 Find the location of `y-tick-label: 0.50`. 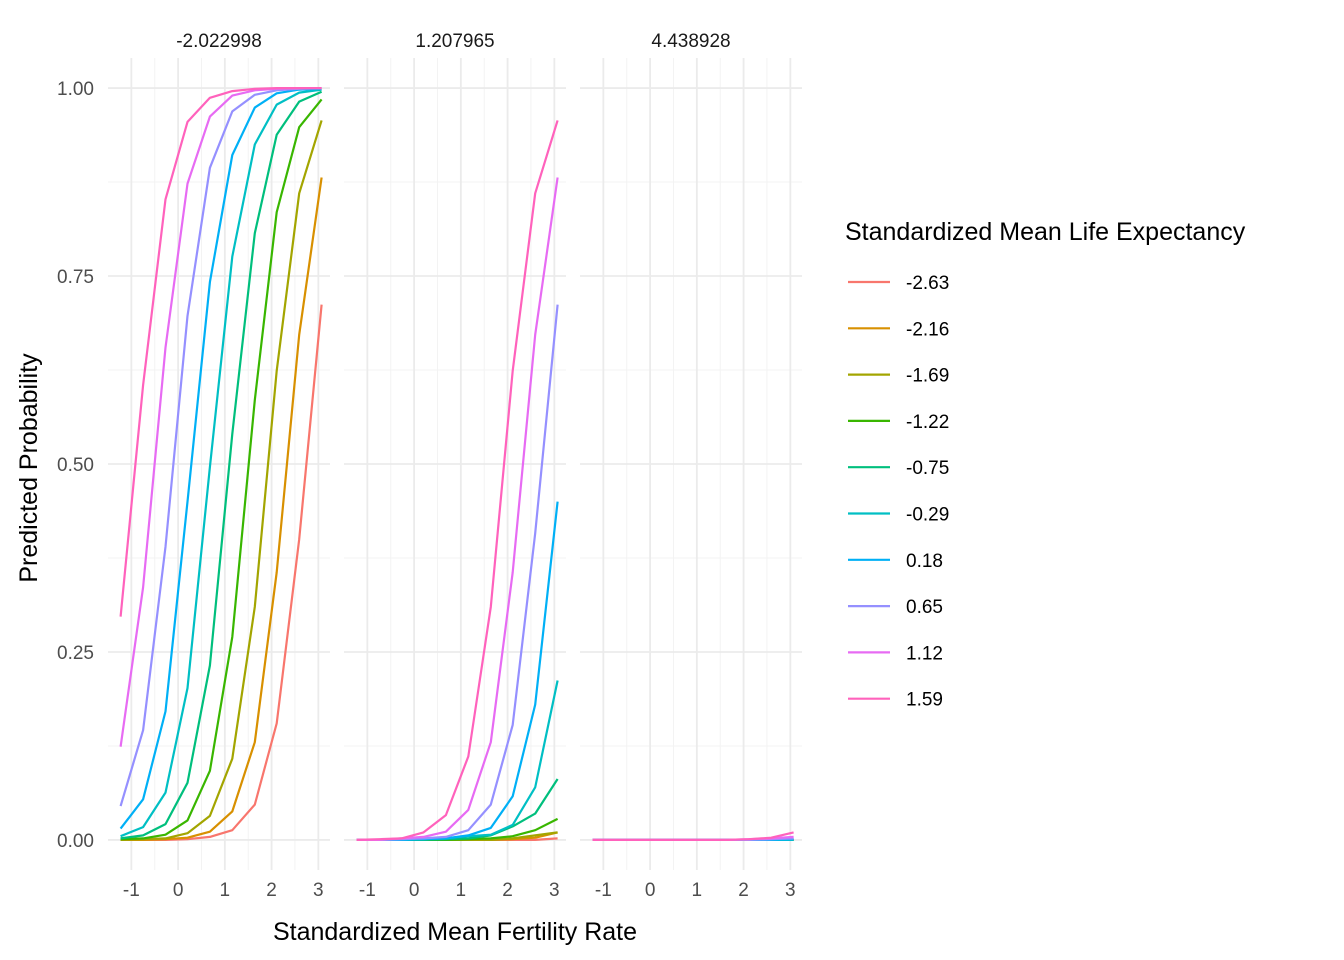

y-tick-label: 0.50 is located at coordinates (75, 465).